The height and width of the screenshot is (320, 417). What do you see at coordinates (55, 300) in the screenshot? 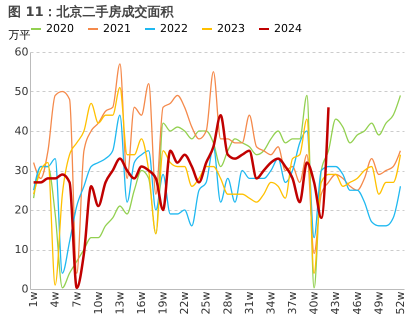
I see `x-tick-label: 4w` at bounding box center [55, 300].